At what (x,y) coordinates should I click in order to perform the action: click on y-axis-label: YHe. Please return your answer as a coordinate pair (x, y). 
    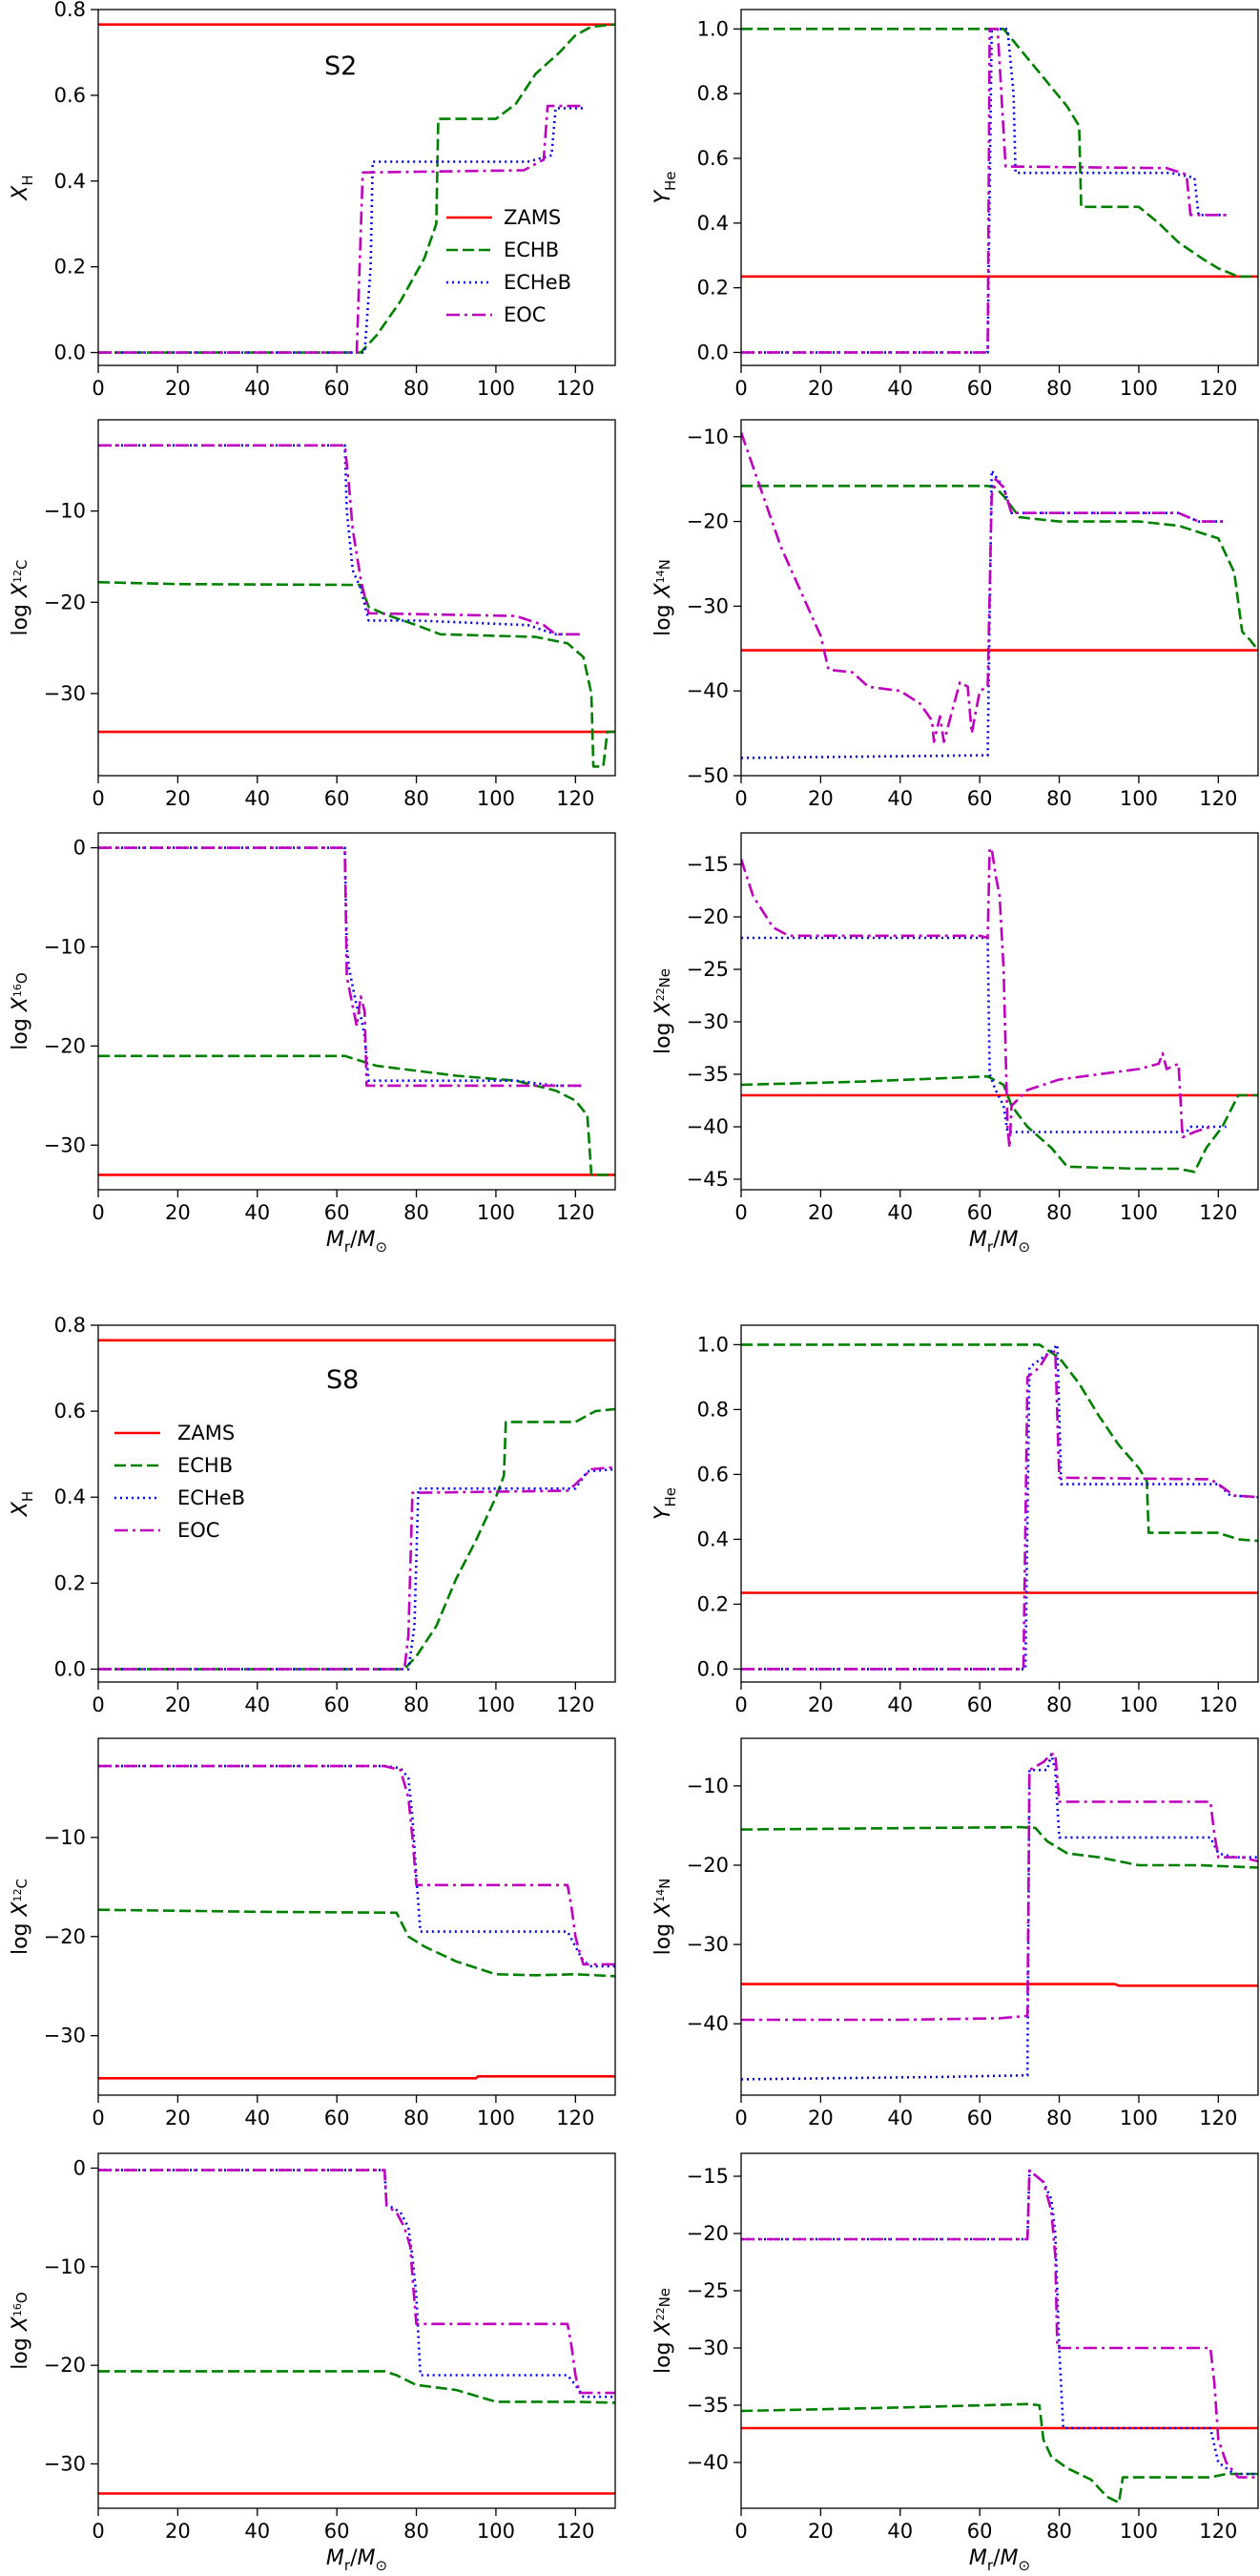
    Looking at the image, I should click on (665, 1503).